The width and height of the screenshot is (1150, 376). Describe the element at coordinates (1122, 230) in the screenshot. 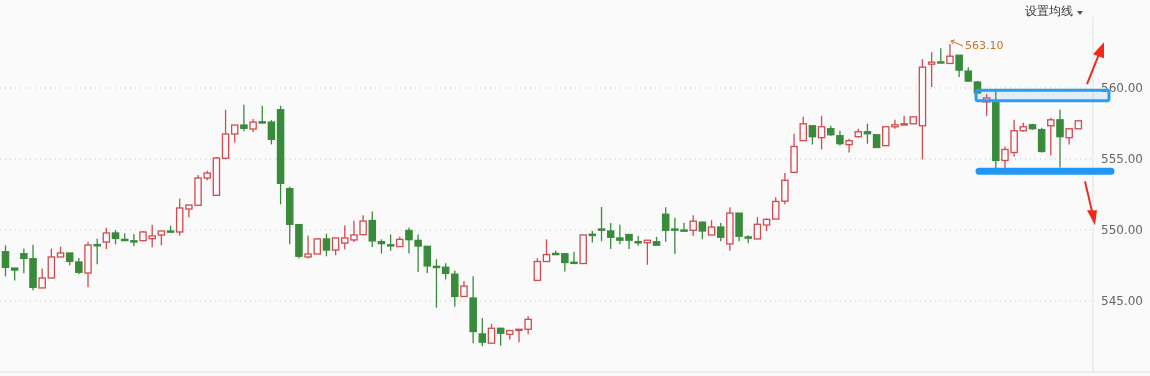

I see `y-tick-label: 550.00` at that location.